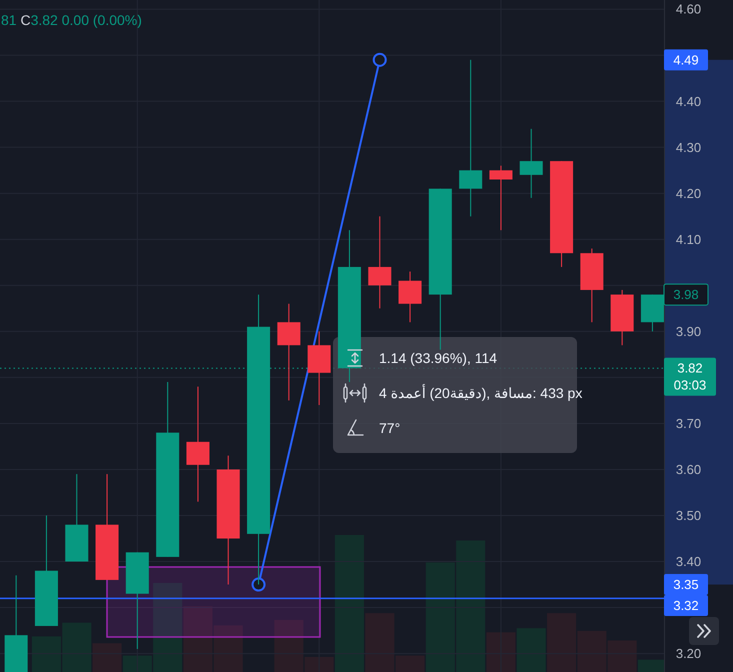 The image size is (733, 672). I want to click on annotation: 1.14 (33.96%), 114, so click(438, 358).